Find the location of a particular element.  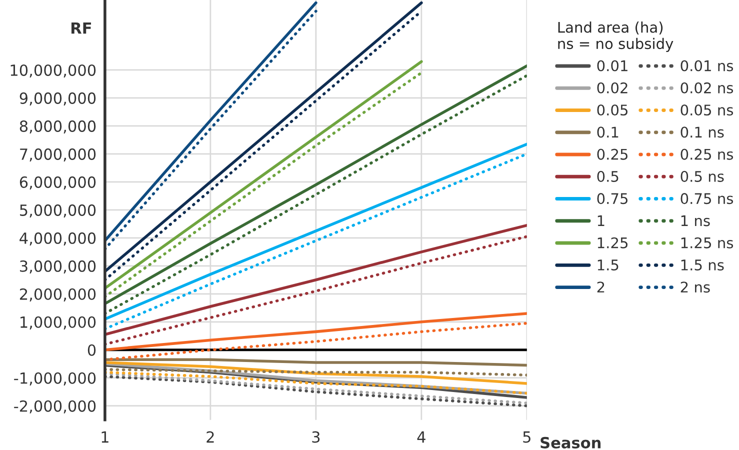

legend-label: 1 ns is located at coordinates (695, 220).